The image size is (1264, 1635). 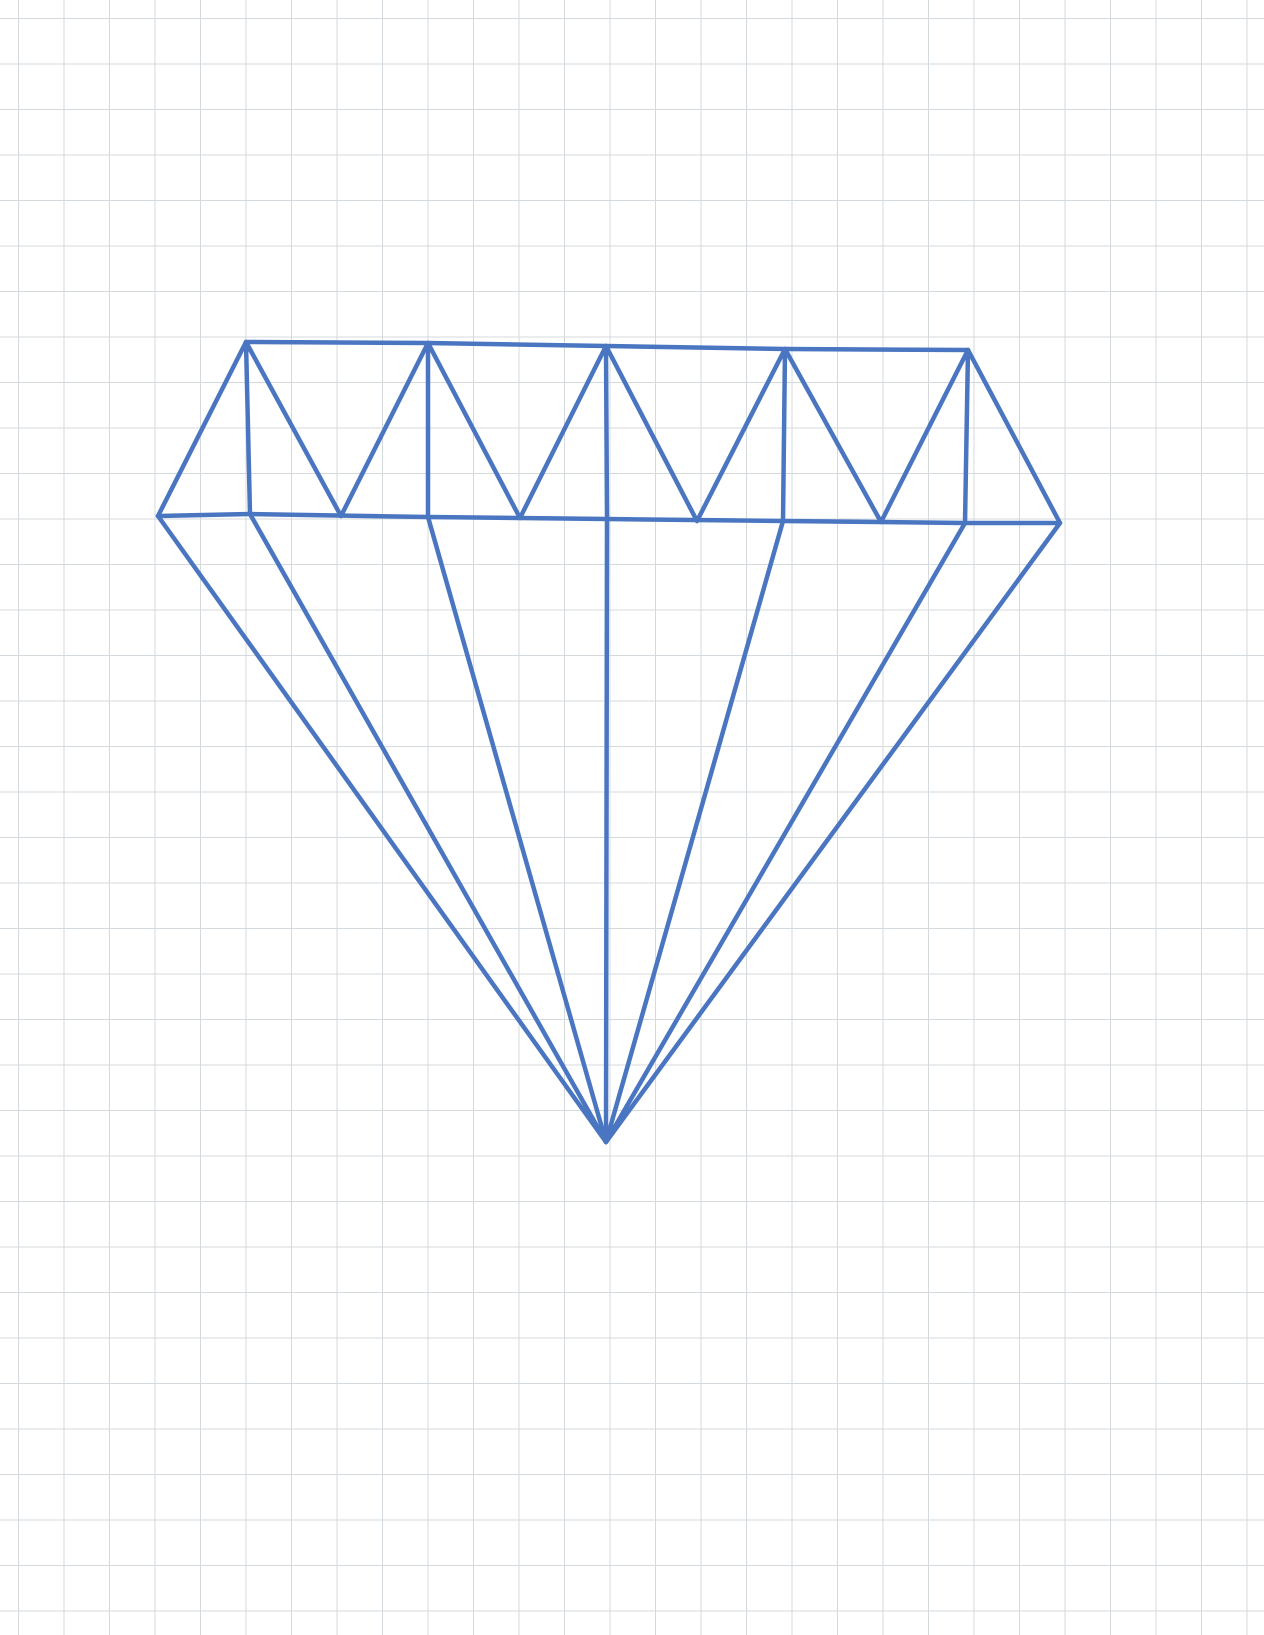 I want to click on crown-side-right, so click(x=1014, y=436).